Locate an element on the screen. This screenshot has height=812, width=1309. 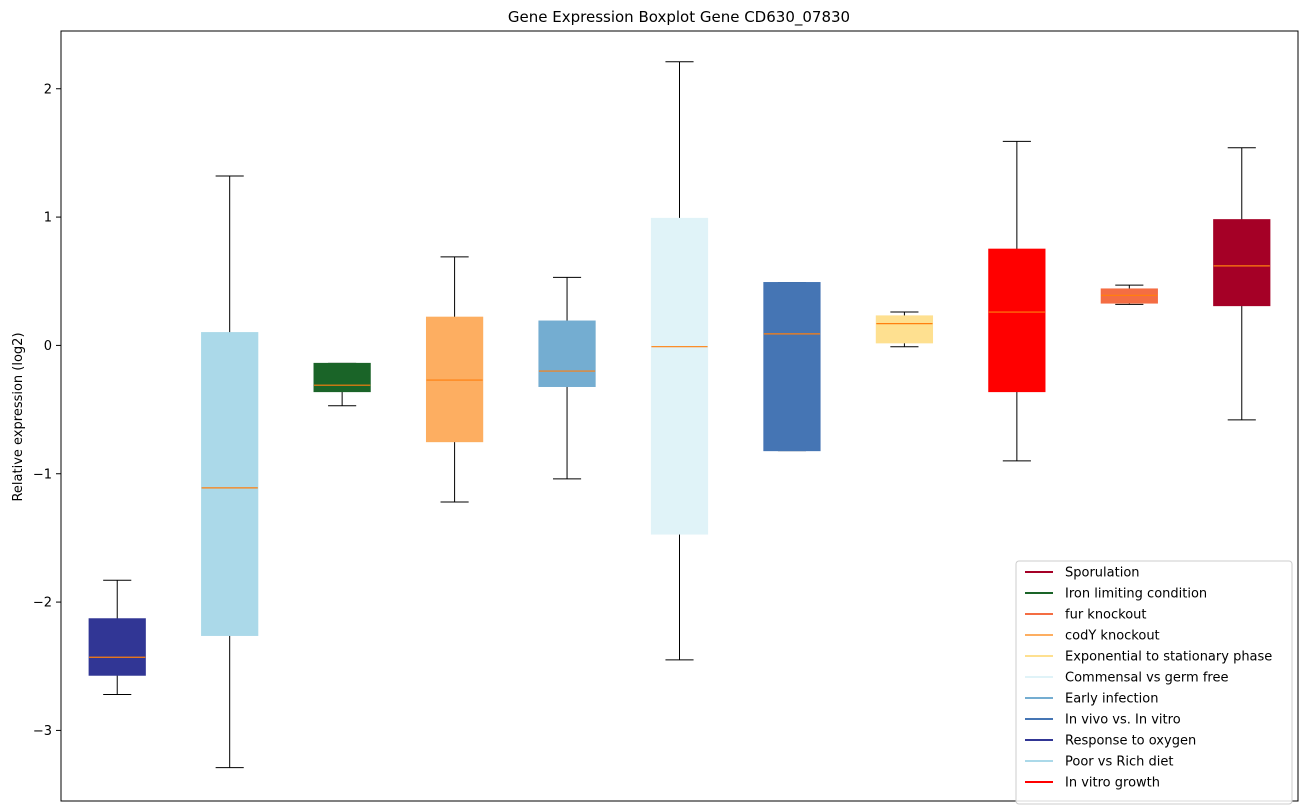
y-tick-label: −1 is located at coordinates (42, 474).